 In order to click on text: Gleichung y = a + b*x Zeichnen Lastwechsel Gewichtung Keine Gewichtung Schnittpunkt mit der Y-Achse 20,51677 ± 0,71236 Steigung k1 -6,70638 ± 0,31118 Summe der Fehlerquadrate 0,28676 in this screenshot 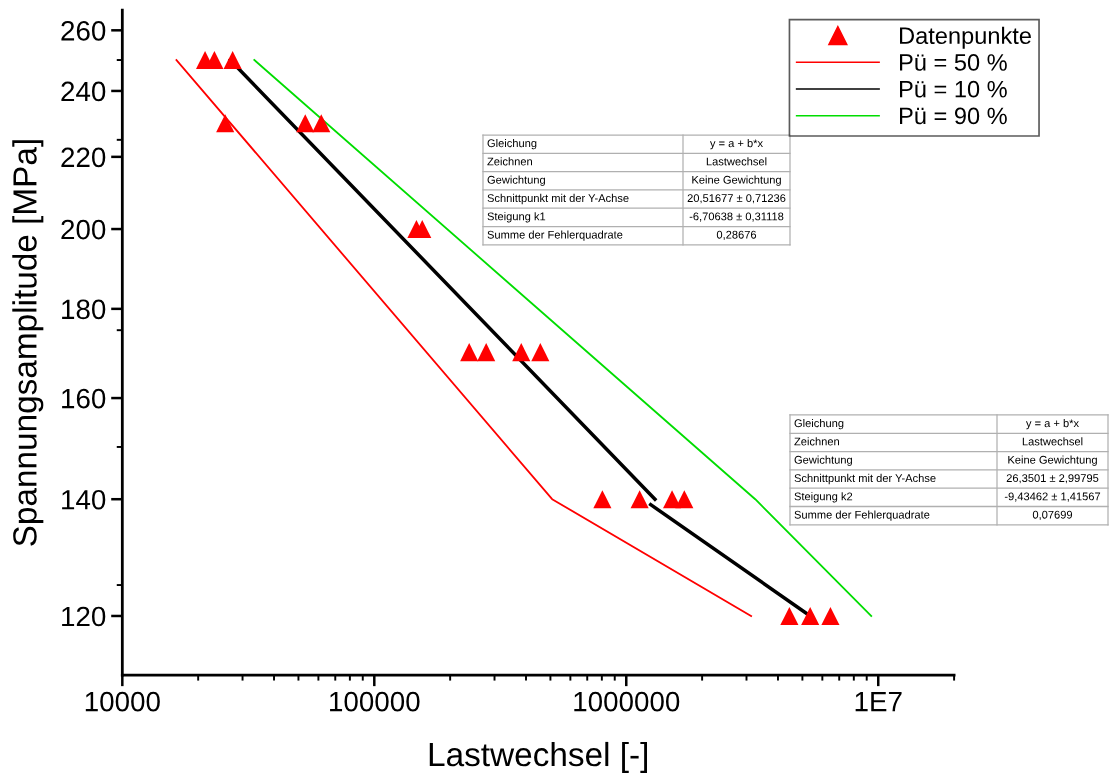, I will do `click(636, 189)`.